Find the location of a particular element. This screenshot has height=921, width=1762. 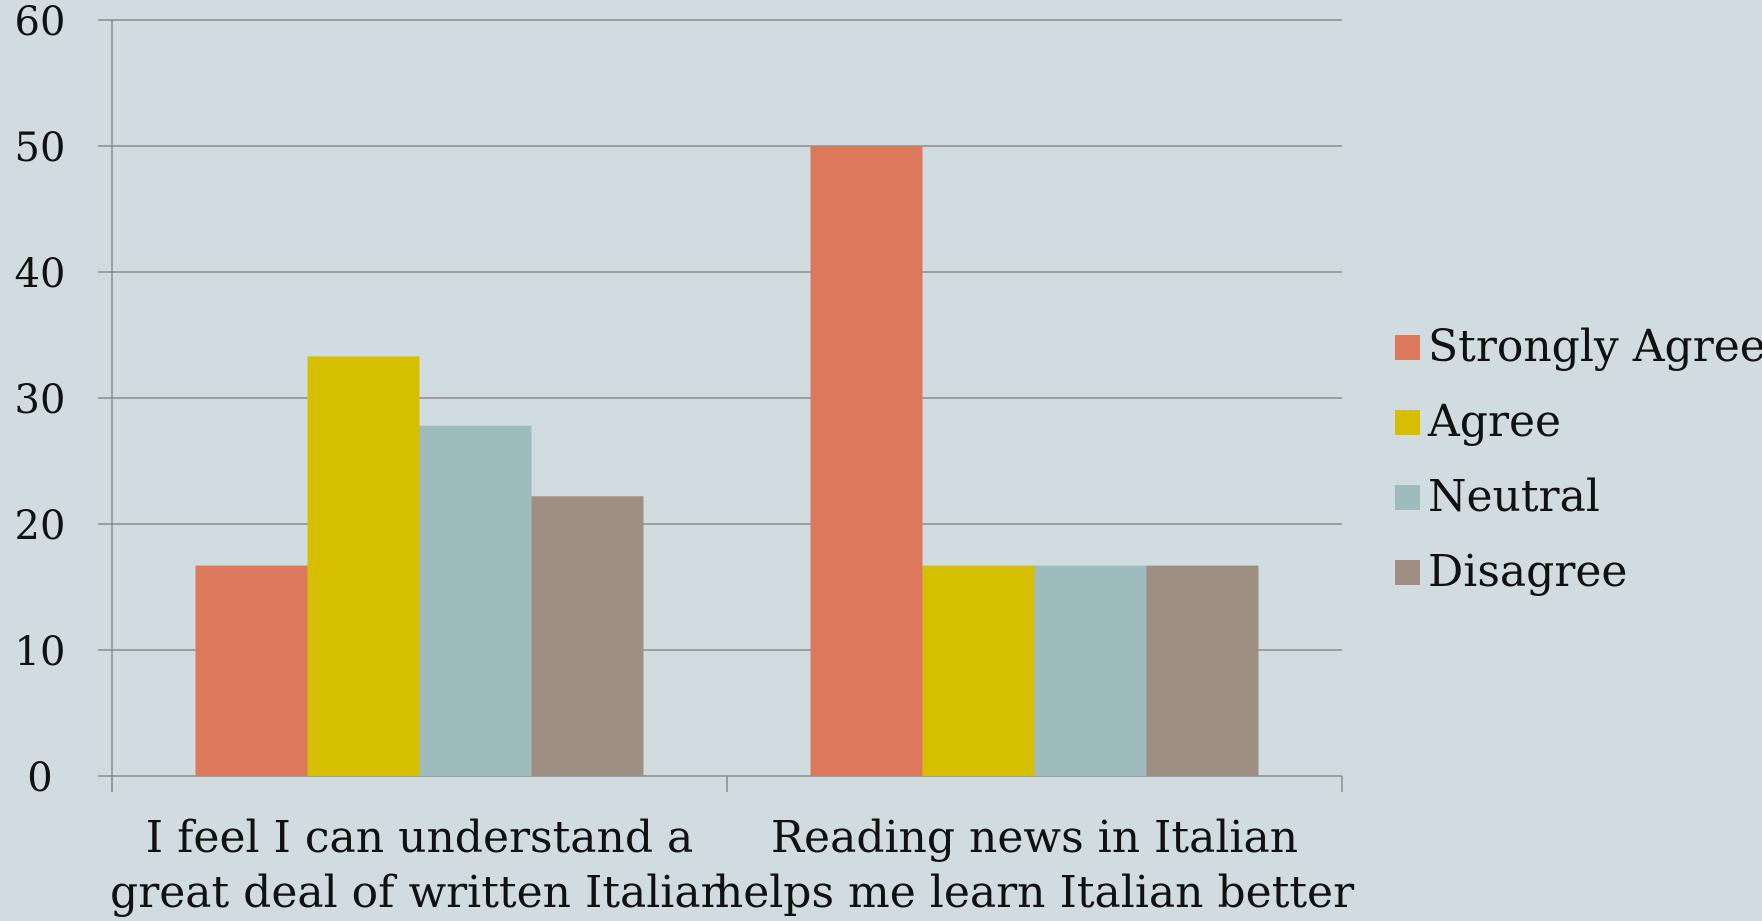

legend-item: Disagree is located at coordinates (1578, 572).